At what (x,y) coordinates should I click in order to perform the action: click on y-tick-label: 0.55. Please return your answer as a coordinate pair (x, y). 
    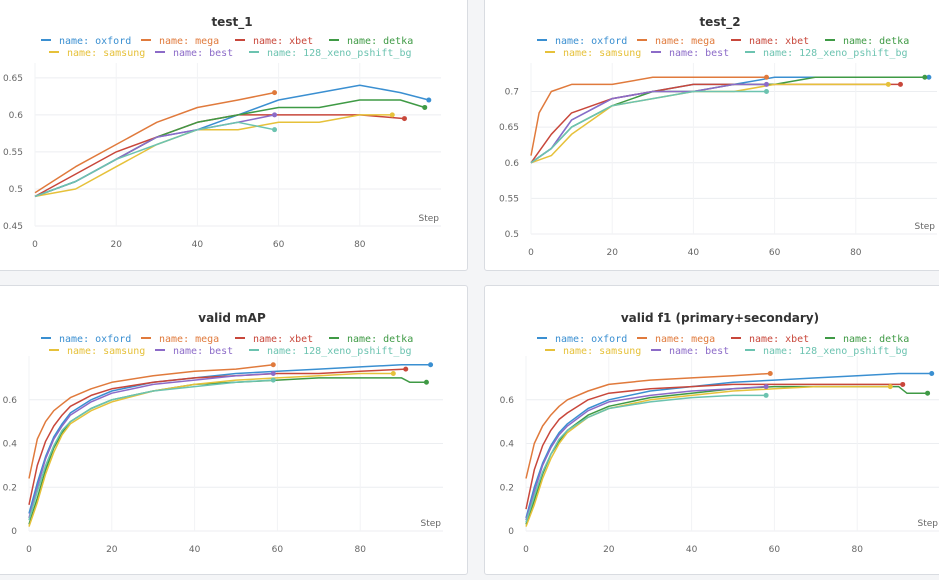
    Looking at the image, I should click on (509, 199).